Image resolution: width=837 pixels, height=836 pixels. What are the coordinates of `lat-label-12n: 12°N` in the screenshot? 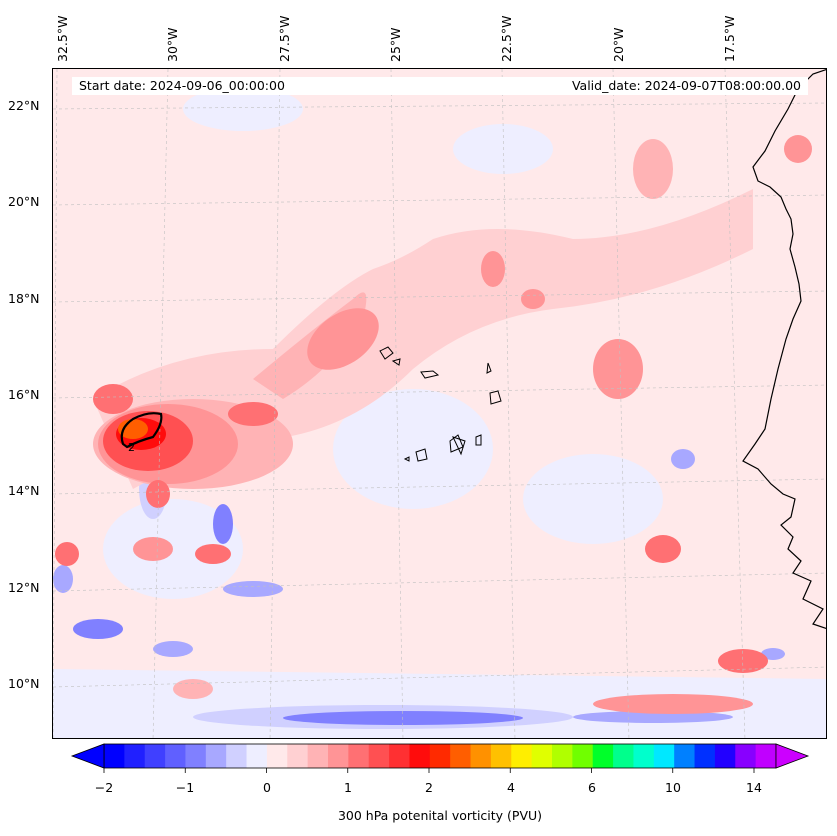 It's located at (24, 587).